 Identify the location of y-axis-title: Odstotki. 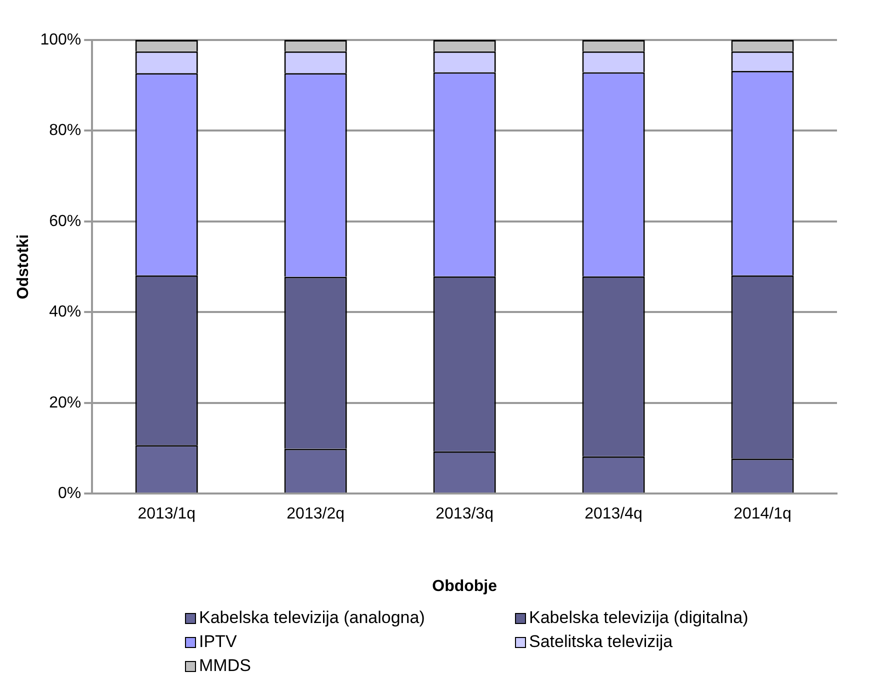
(23, 267).